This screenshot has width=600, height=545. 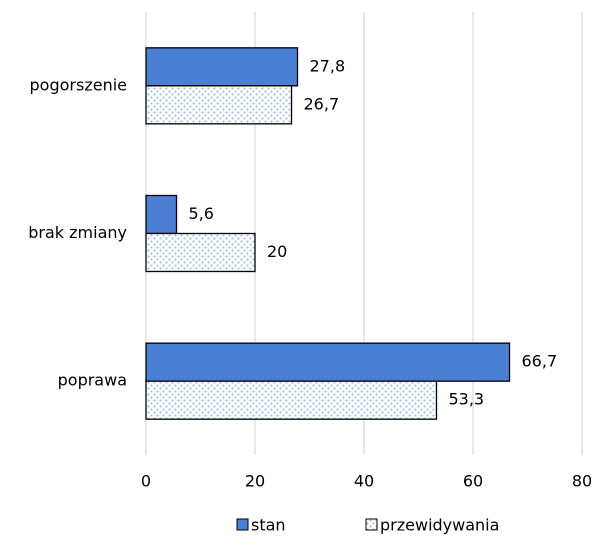 What do you see at coordinates (268, 525) in the screenshot?
I see `legend-label: stan` at bounding box center [268, 525].